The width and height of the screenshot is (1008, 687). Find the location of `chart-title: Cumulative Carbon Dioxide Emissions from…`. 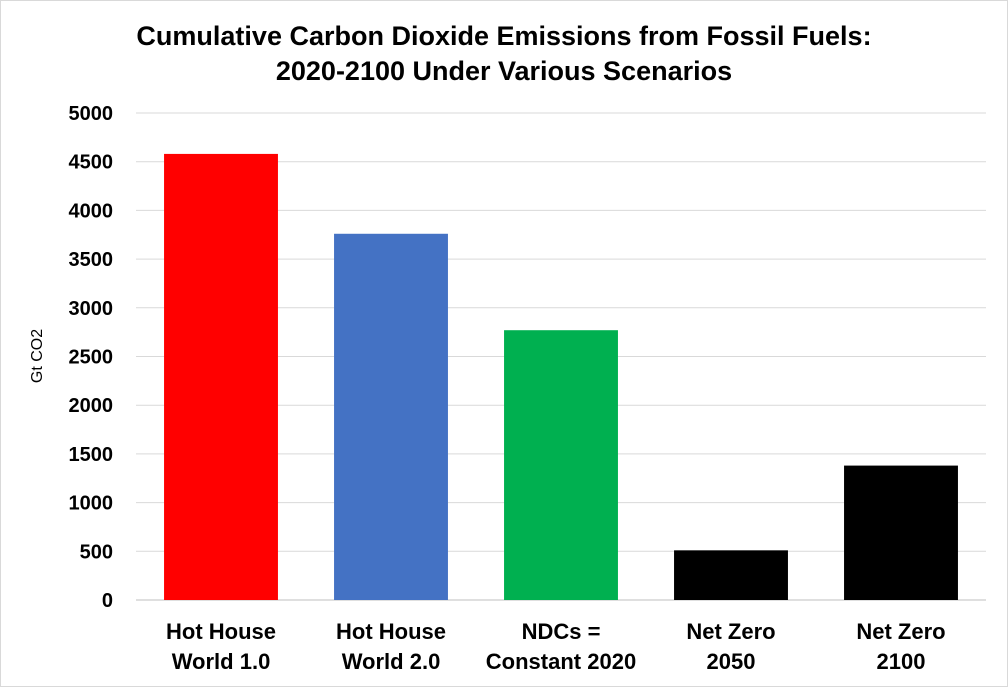

chart-title: Cumulative Carbon Dioxide Emissions from… is located at coordinates (503, 36).